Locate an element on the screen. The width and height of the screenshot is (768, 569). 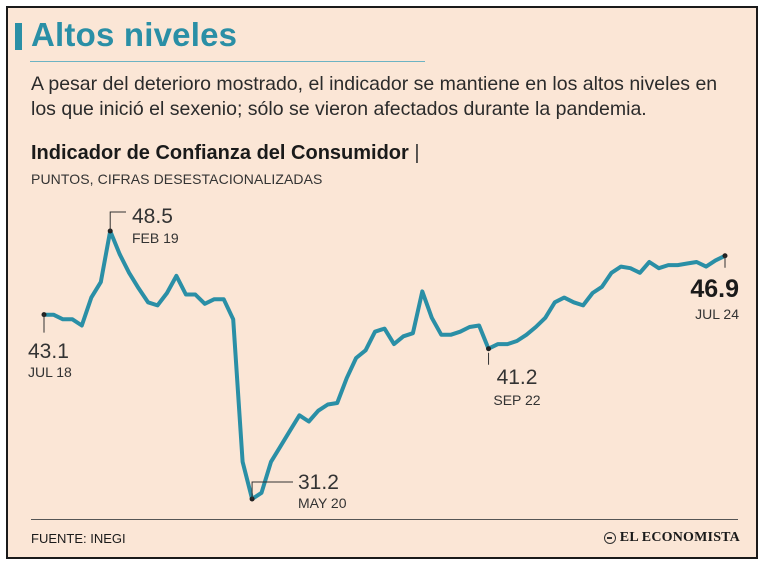
brand: EL ECONOMISTA is located at coordinates (671, 538).